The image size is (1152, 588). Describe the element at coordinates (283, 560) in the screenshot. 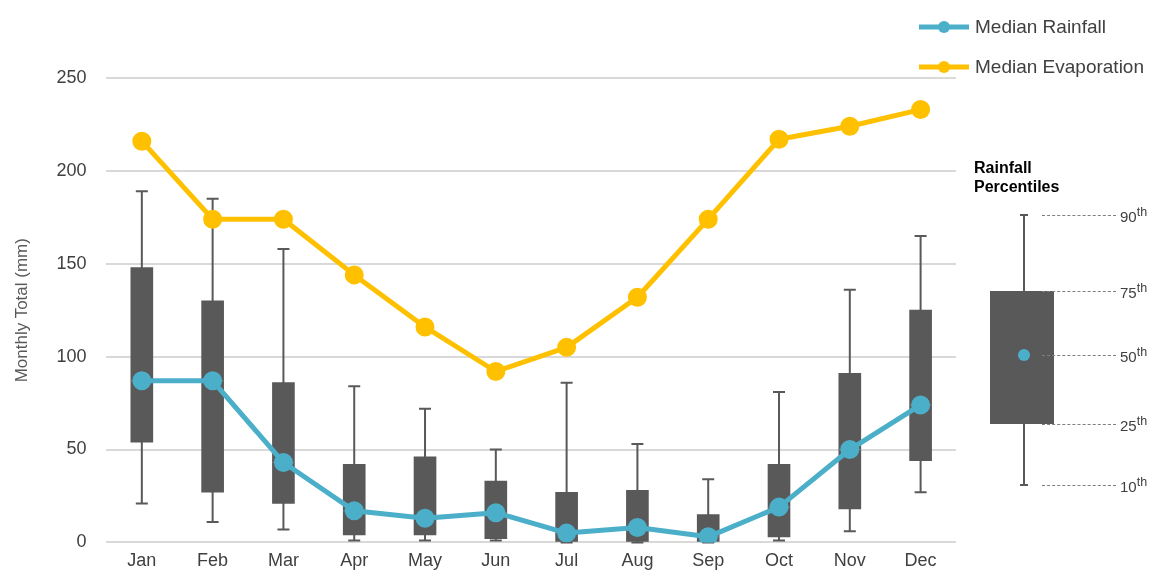

I see `x-tick-label: Mar` at that location.